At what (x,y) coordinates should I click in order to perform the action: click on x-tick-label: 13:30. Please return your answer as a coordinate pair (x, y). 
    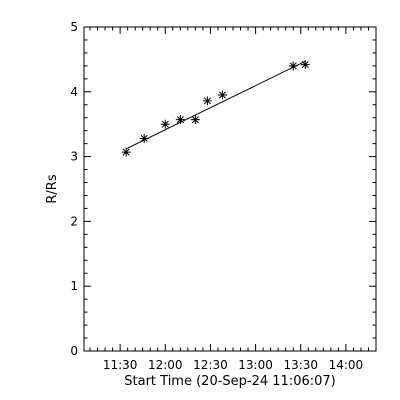
    Looking at the image, I should click on (300, 365).